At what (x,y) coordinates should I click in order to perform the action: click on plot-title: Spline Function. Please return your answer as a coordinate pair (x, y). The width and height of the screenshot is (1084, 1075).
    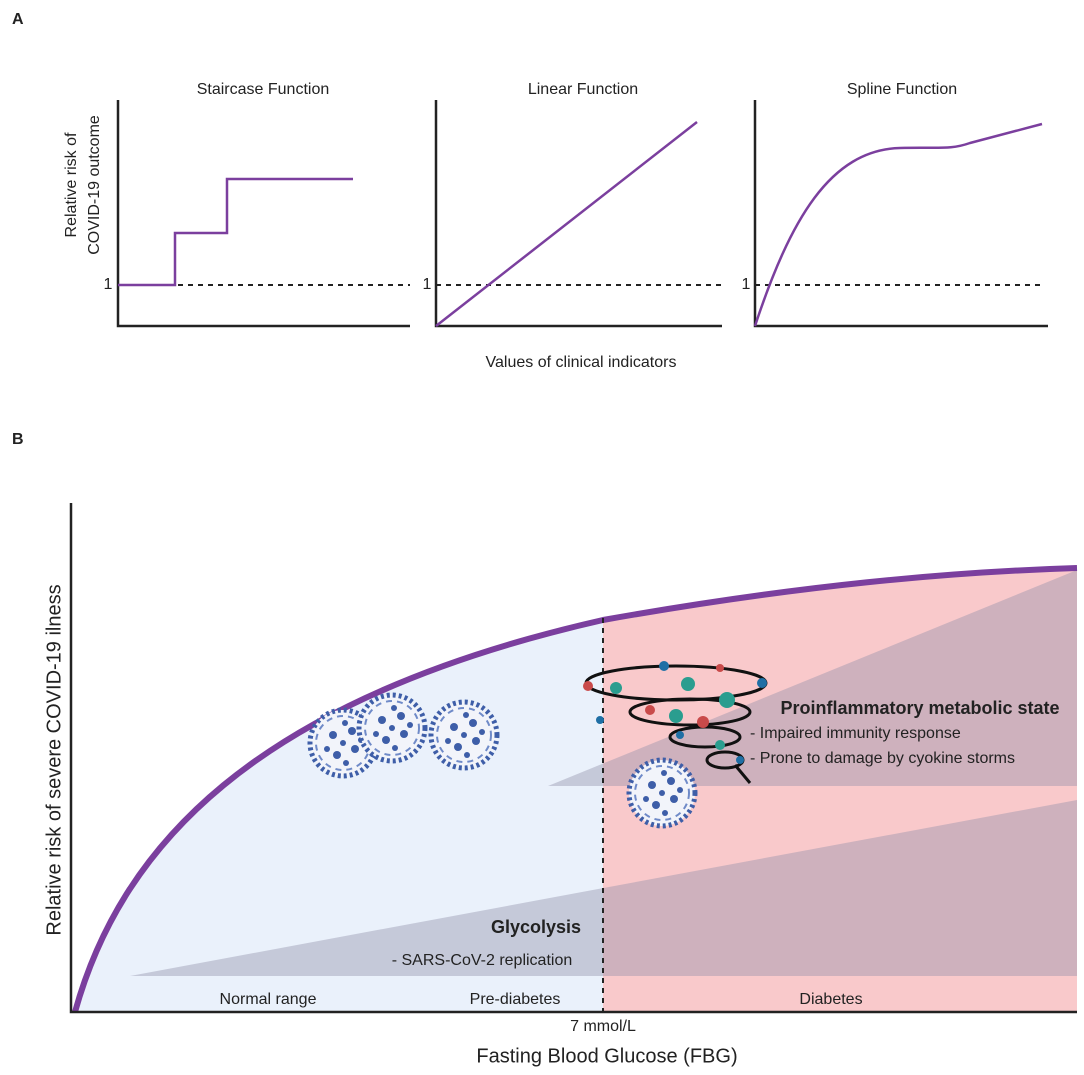
    Looking at the image, I should click on (902, 89).